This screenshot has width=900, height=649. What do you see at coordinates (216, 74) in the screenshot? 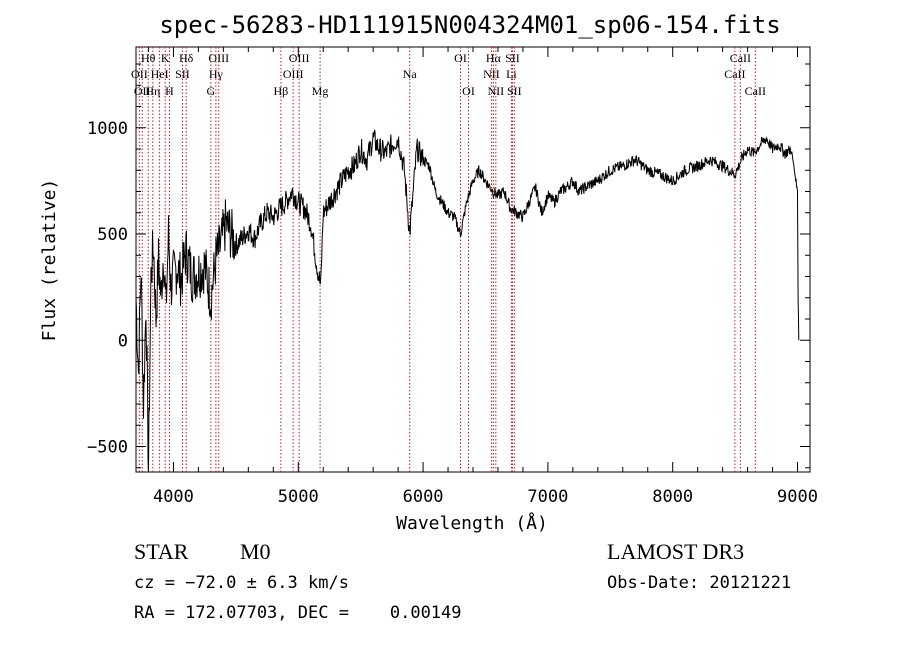
I see `line-marker-label-9: Hγ` at bounding box center [216, 74].